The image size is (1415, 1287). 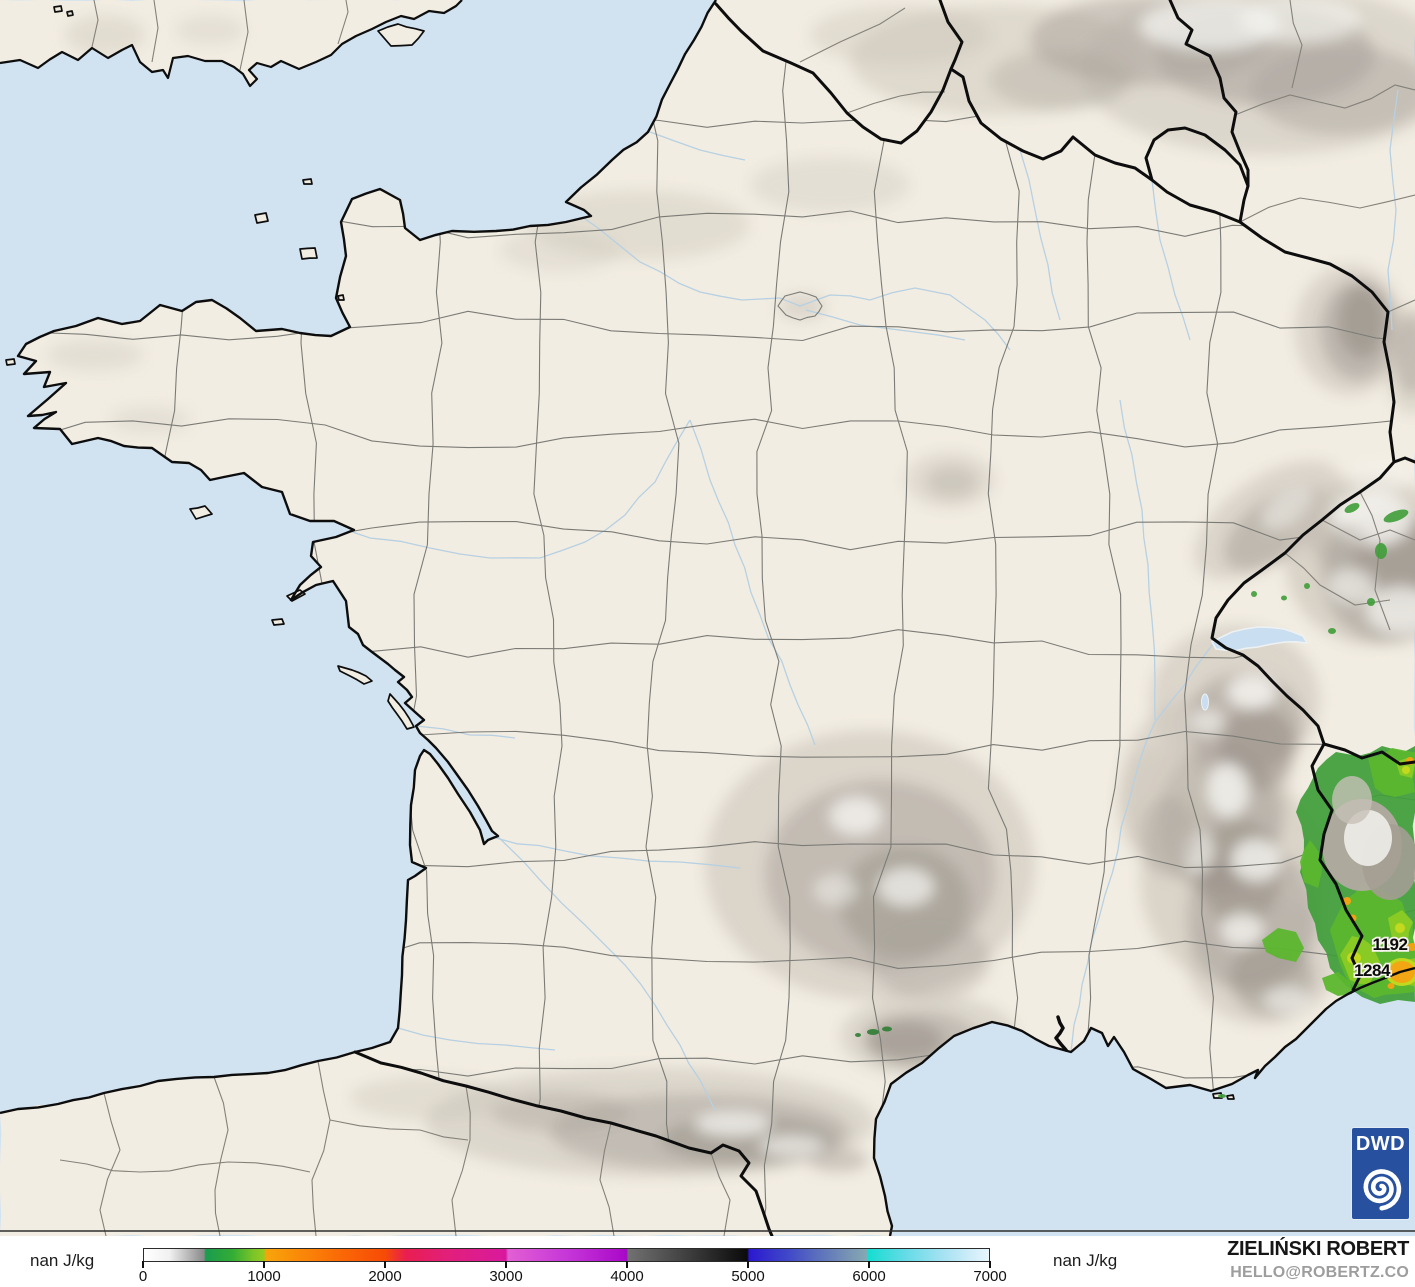 I want to click on cape-value-label: 1192, so click(x=1390, y=944).